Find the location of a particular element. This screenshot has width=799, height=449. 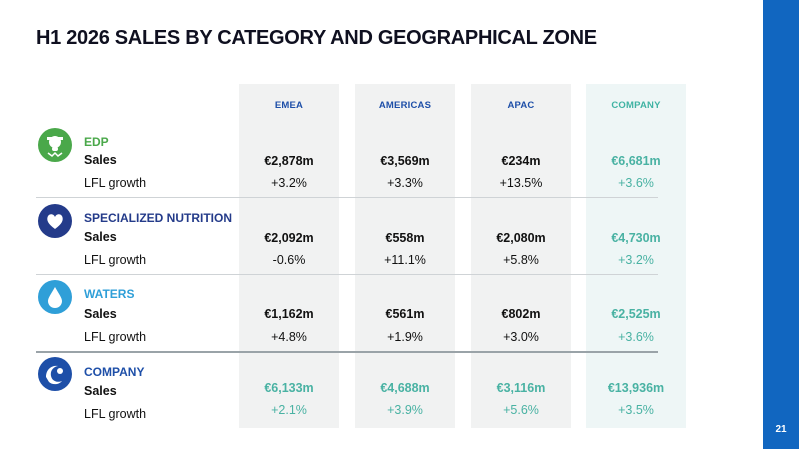

cell-waters-lfl-americas: +1.9% is located at coordinates (405, 337).